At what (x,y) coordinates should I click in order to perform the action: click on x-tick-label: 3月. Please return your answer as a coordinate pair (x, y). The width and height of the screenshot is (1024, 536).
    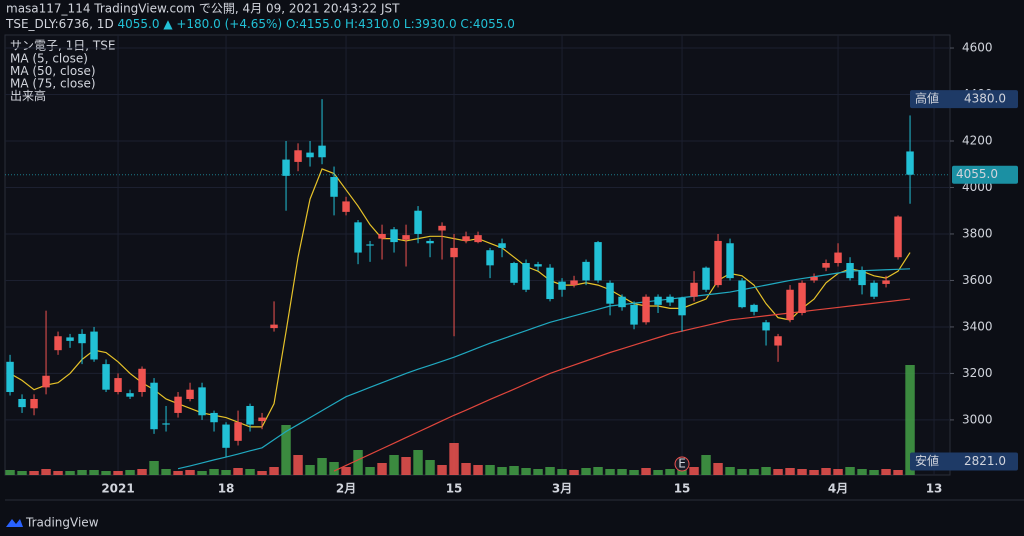
    Looking at the image, I should click on (562, 489).